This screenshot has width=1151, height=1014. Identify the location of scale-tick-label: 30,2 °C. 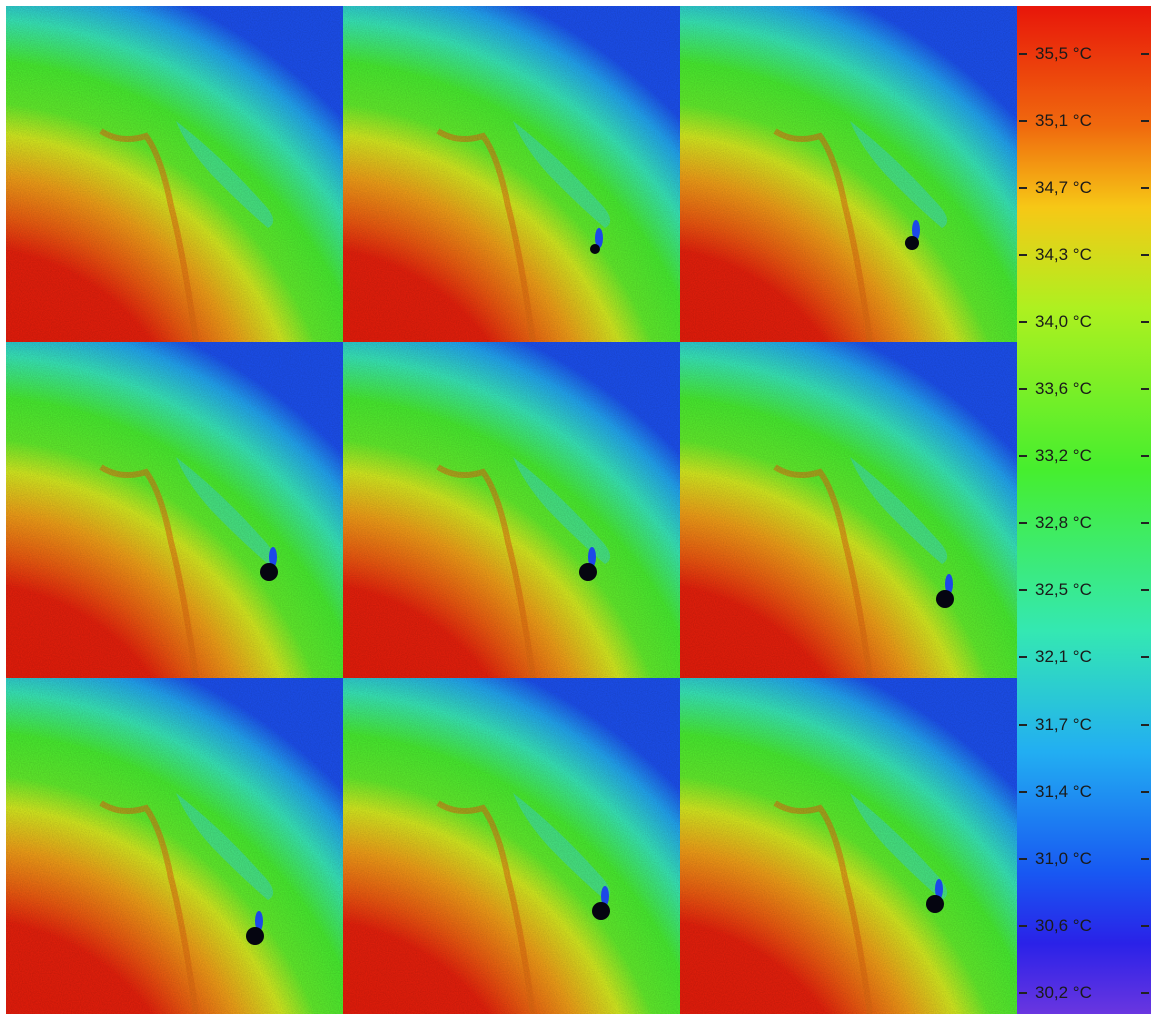
(1063, 992).